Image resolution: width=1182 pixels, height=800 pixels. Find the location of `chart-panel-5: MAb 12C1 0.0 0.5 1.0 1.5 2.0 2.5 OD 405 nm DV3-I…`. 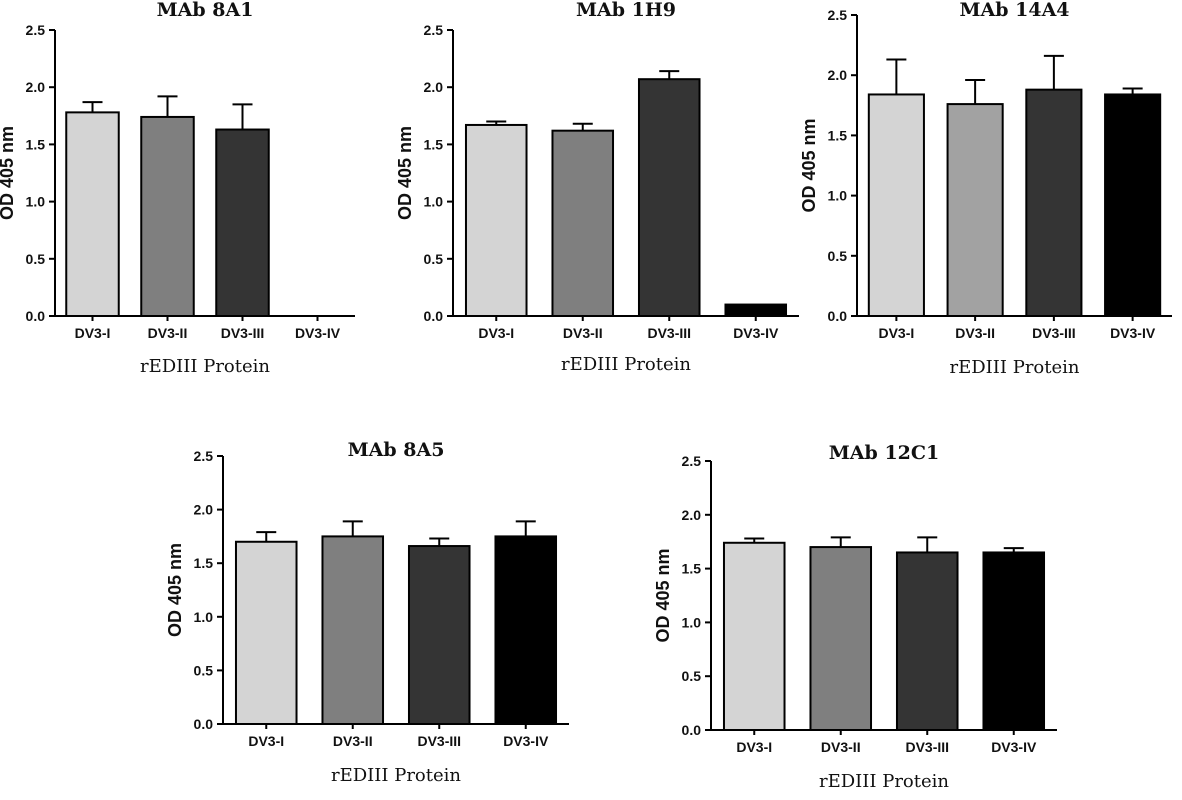

chart-panel-5: MAb 12C1 0.0 0.5 1.0 1.5 2.0 2.5 OD 405 nm DV3-I… is located at coordinates (855, 617).